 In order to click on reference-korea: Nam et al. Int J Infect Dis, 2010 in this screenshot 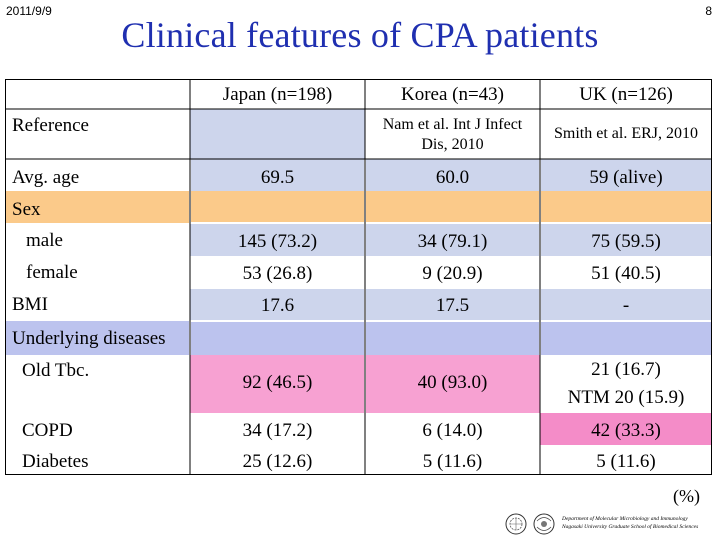, I will do `click(452, 134)`.